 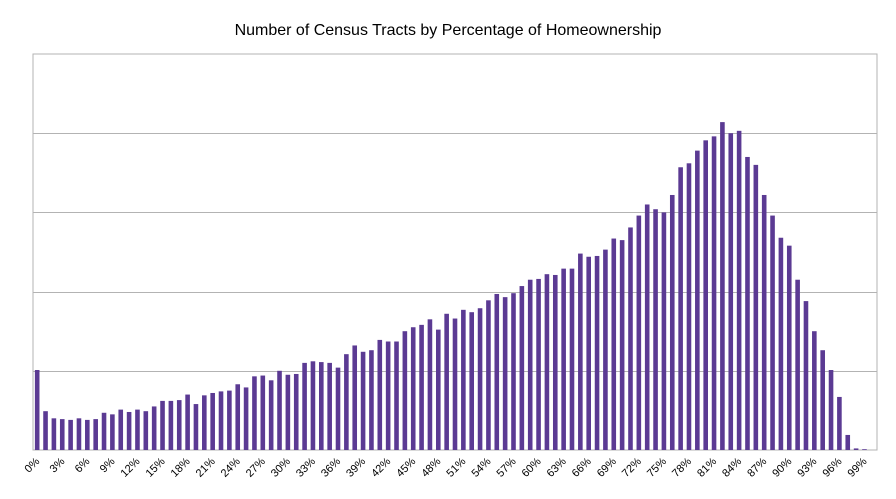 What do you see at coordinates (446, 381) in the screenshot?
I see `bar-49pct` at bounding box center [446, 381].